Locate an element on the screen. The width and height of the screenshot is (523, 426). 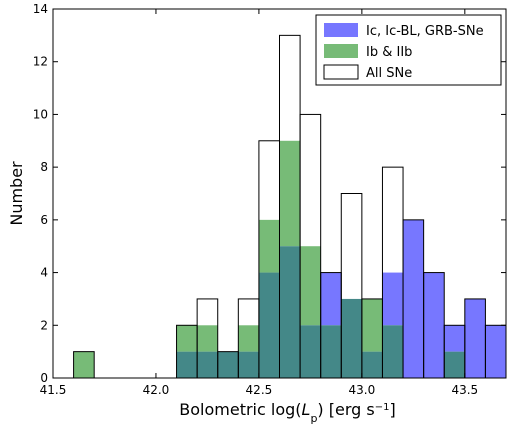
x-axis-title-prefix: Bolometric is located at coordinates (225, 409).